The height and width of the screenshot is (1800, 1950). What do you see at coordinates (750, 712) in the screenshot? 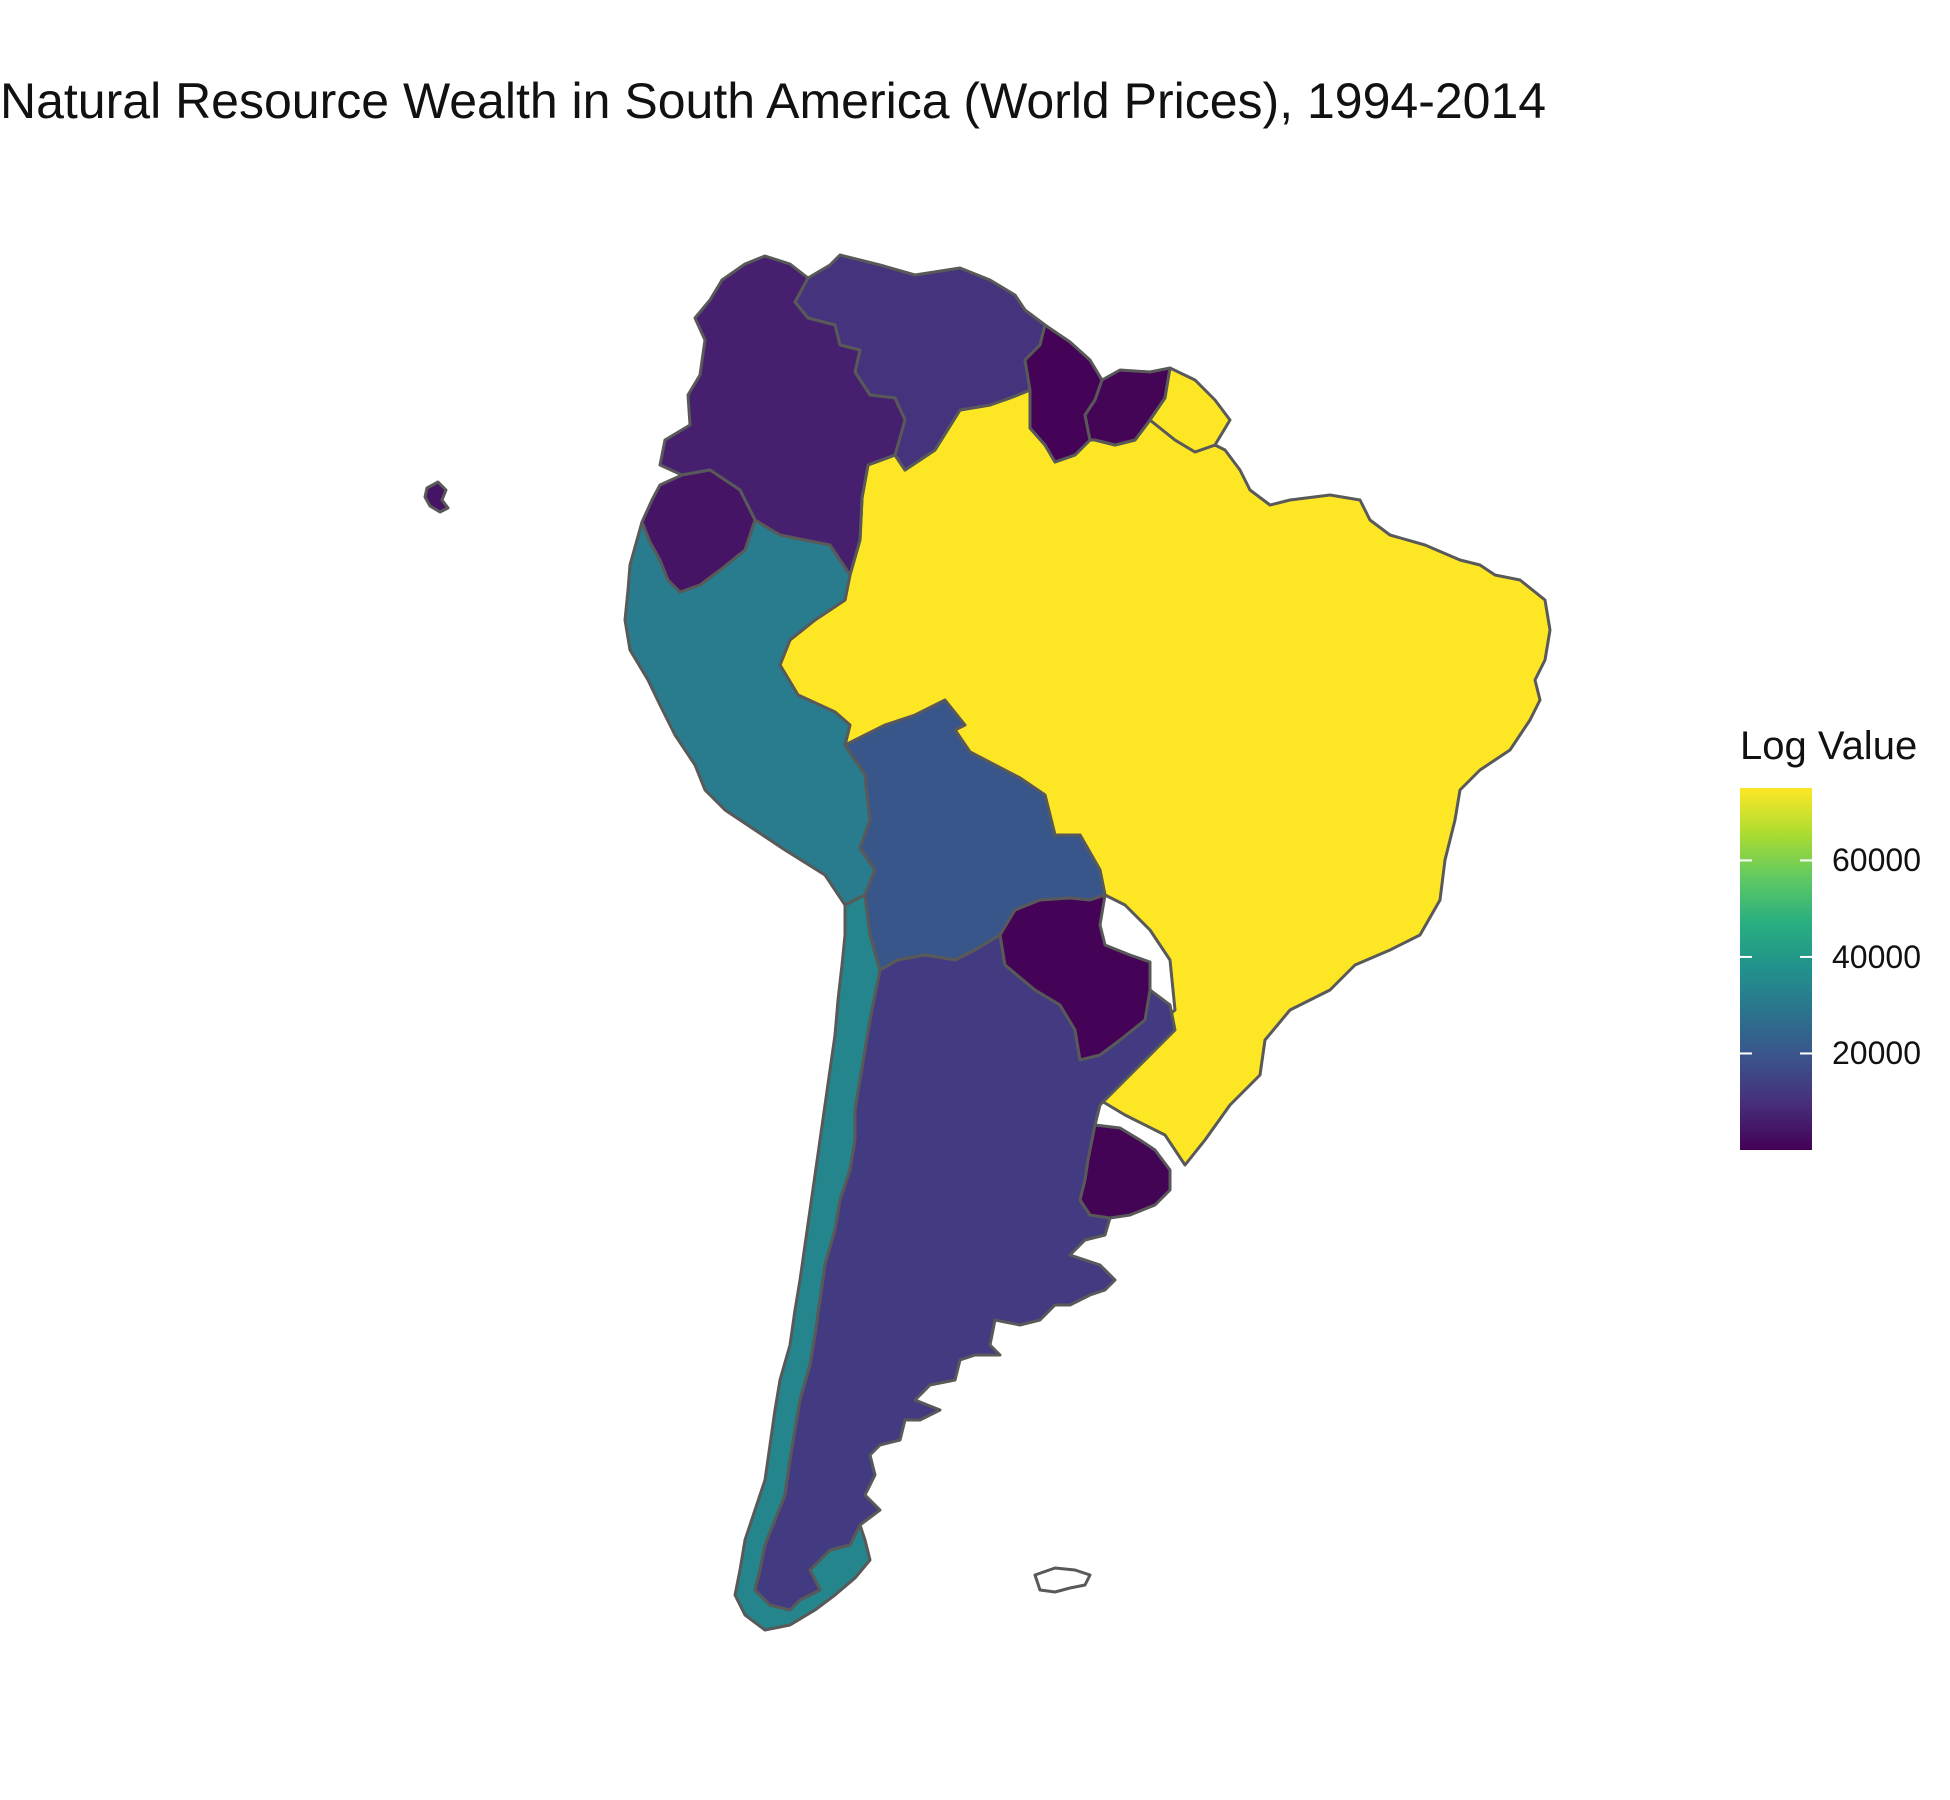
I see `region-peru` at bounding box center [750, 712].